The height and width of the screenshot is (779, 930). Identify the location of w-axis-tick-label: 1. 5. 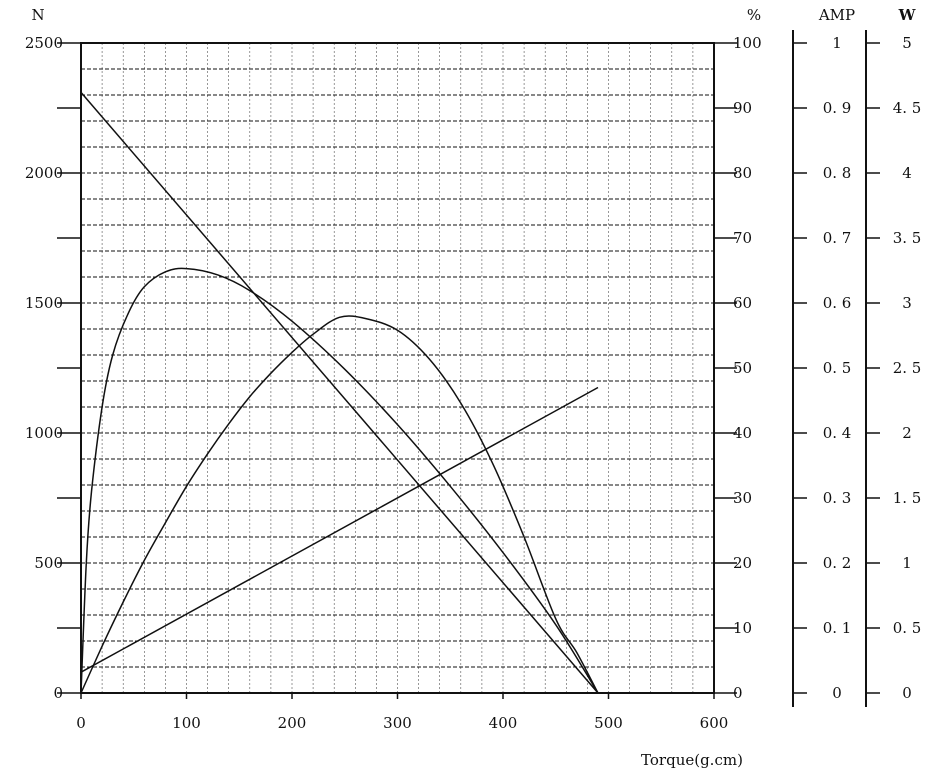
(907, 498).